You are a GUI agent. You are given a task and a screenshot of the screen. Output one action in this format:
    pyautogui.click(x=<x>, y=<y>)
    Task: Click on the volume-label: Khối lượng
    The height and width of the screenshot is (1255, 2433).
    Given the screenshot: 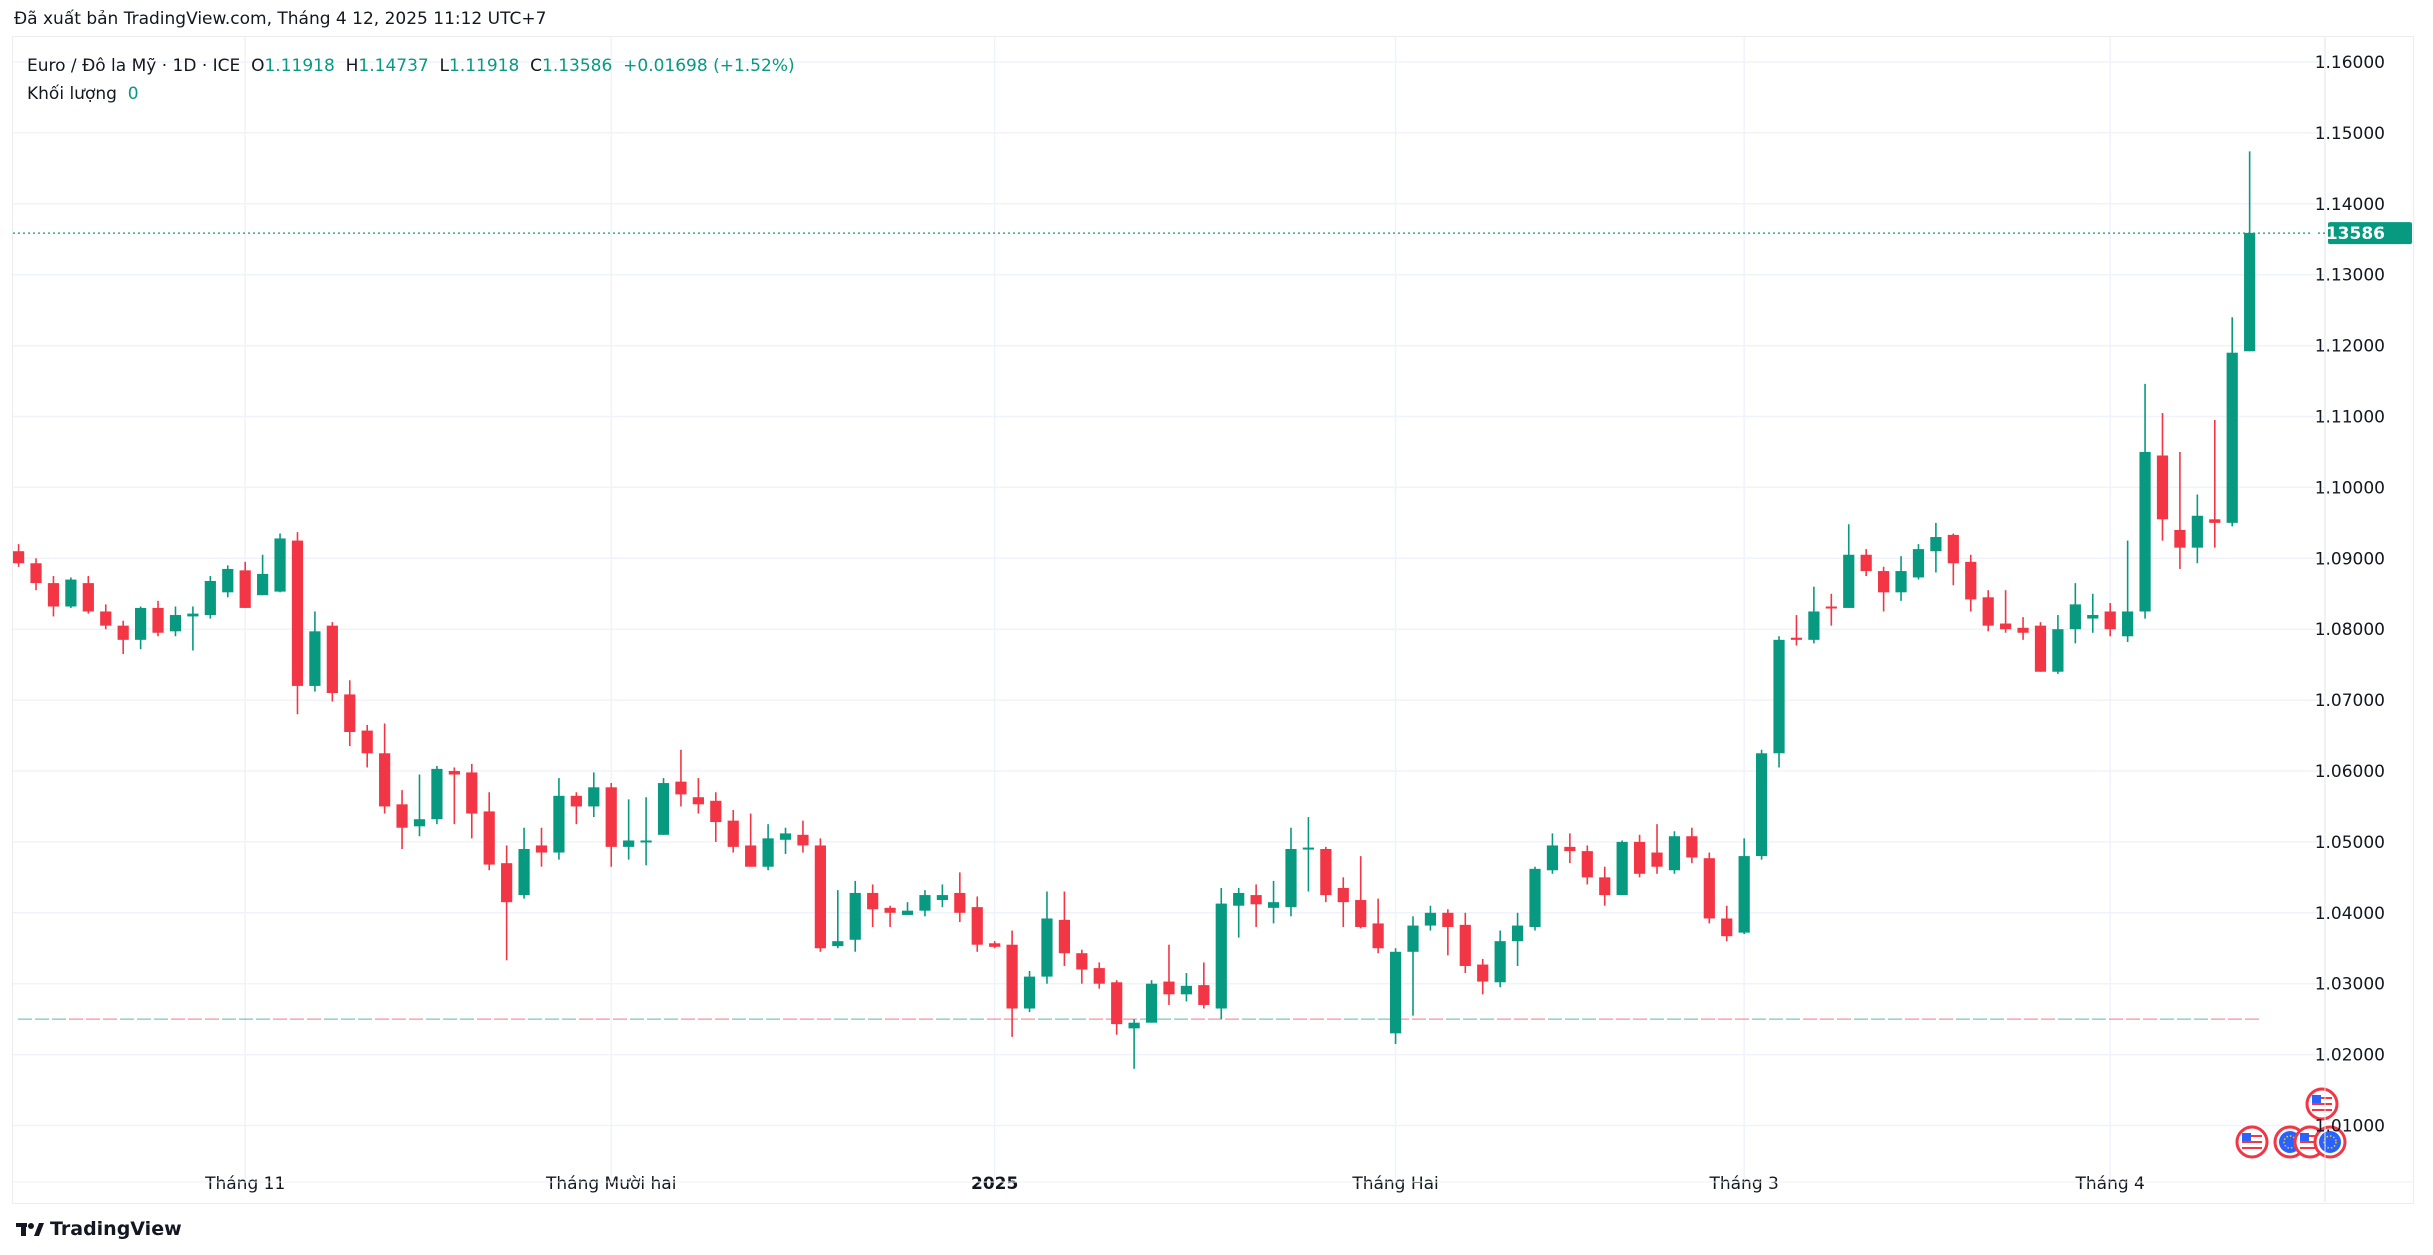 What is the action you would take?
    pyautogui.click(x=72, y=94)
    